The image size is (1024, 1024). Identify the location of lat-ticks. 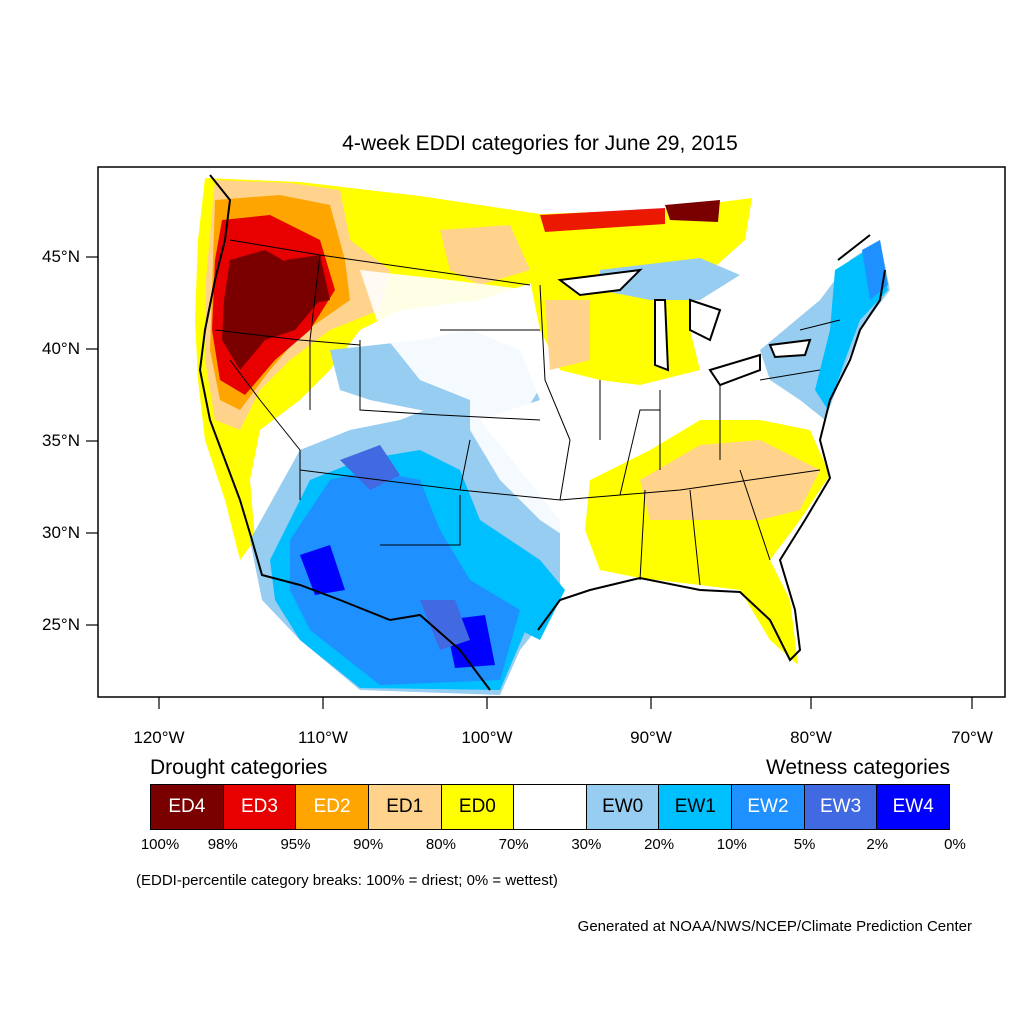
(92, 441).